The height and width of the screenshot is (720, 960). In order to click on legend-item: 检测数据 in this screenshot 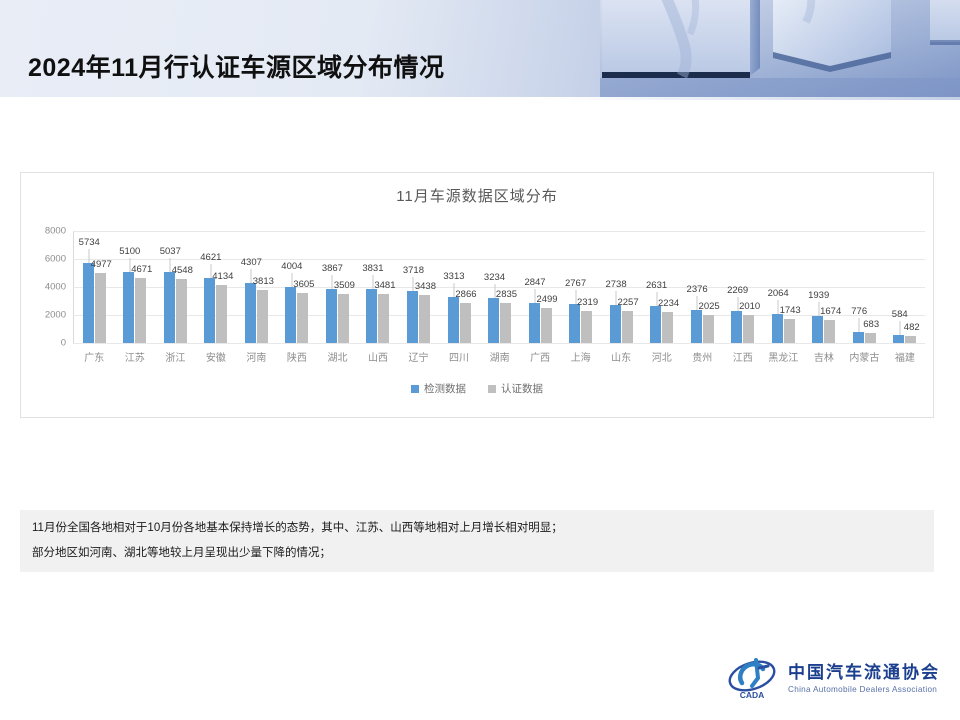, I will do `click(438, 388)`.